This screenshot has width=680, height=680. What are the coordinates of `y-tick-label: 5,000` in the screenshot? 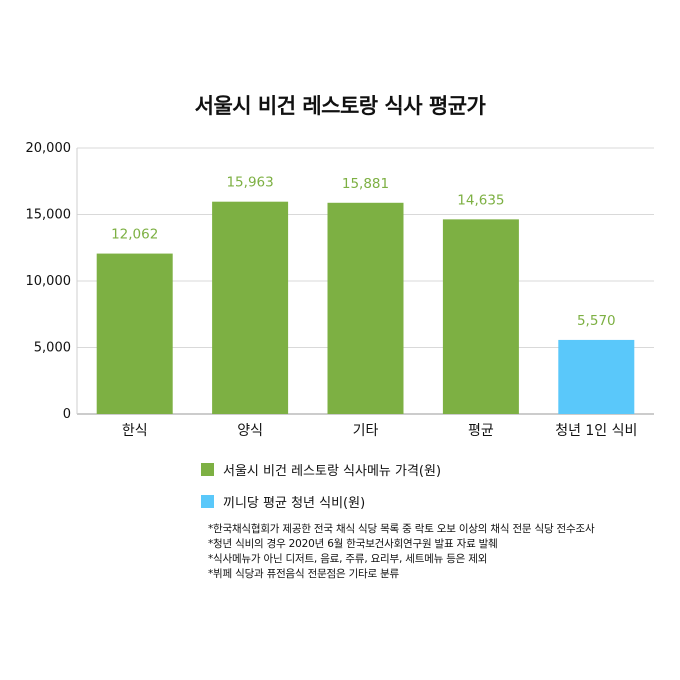 It's located at (52, 348).